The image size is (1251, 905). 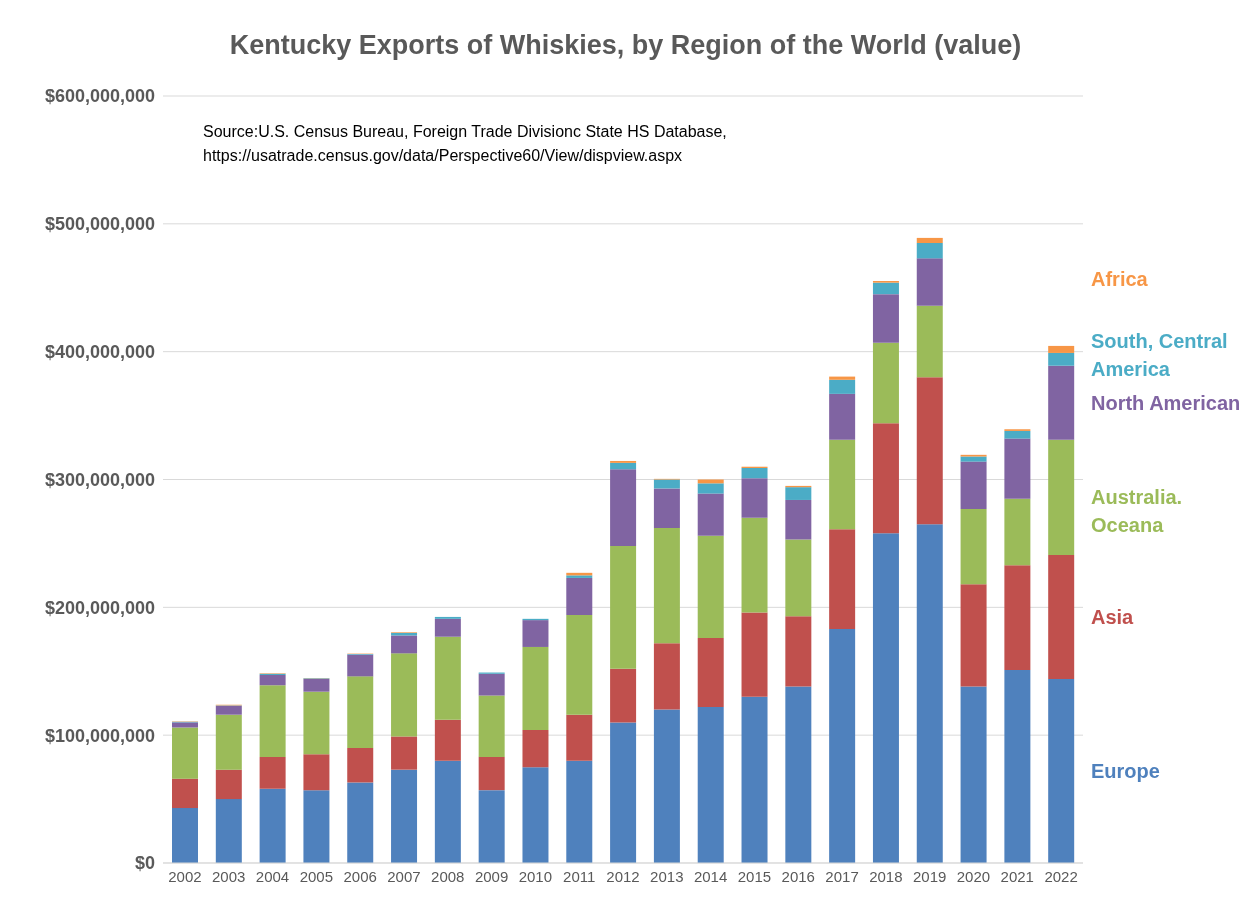 I want to click on y-tick-label: $500,000,000, so click(x=99, y=224).